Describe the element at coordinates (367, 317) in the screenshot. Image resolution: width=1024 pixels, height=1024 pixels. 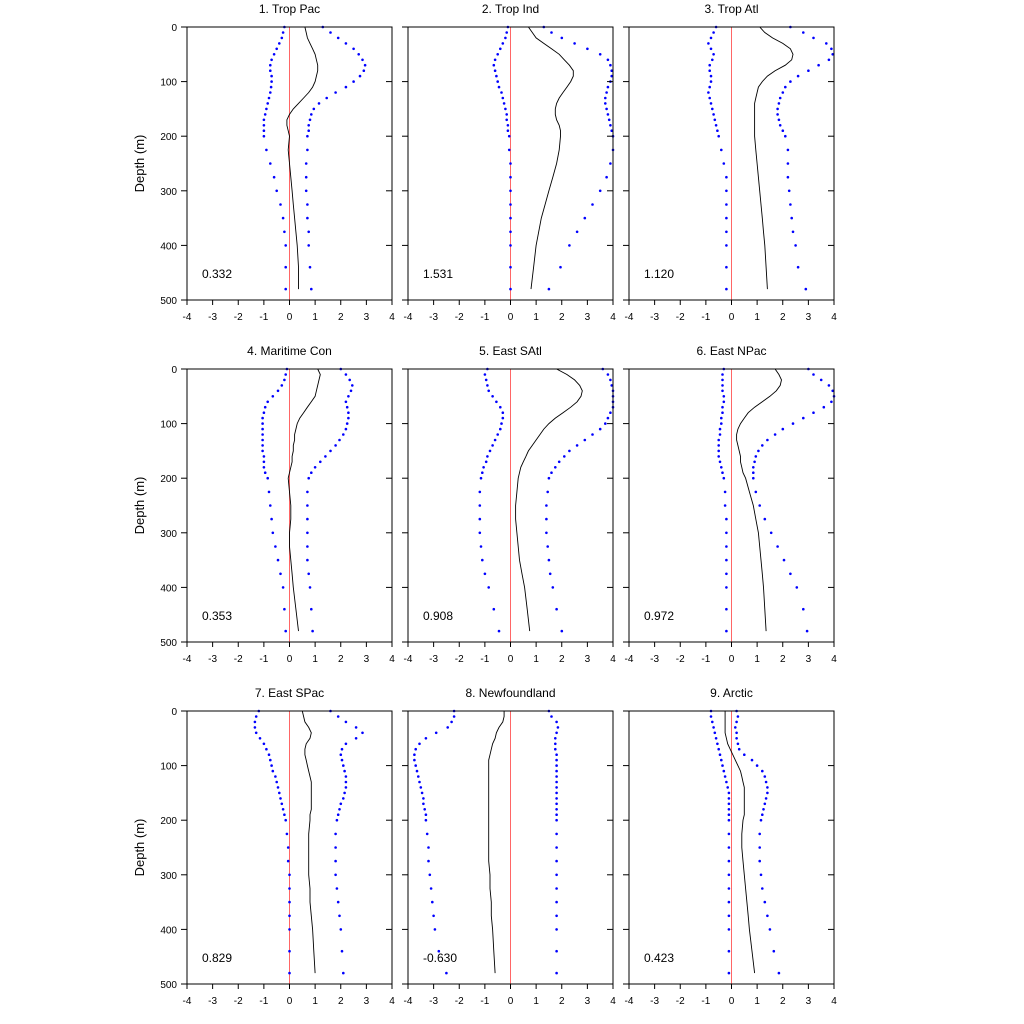
I see `panel-1-xtick-label: 3` at that location.